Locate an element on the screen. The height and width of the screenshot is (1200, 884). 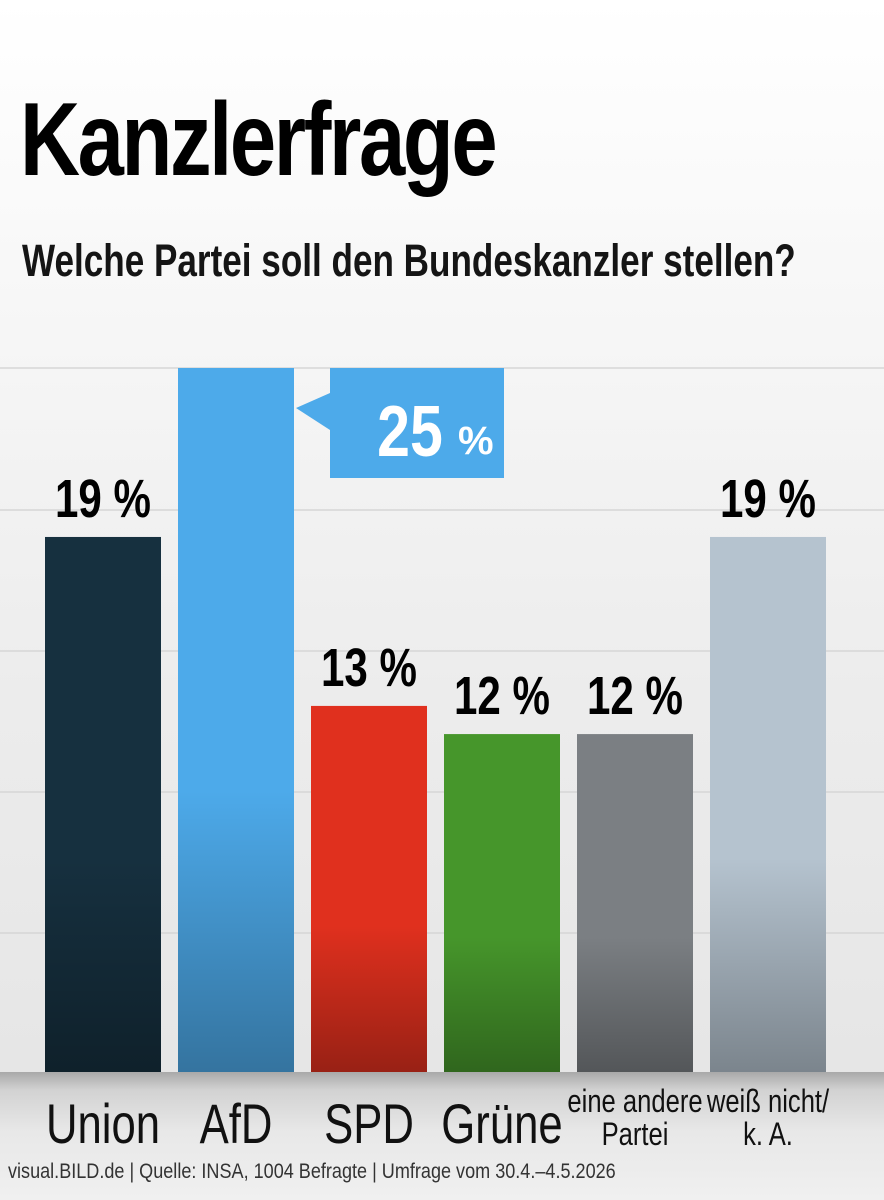
value-label-0: 19 % is located at coordinates (103, 499).